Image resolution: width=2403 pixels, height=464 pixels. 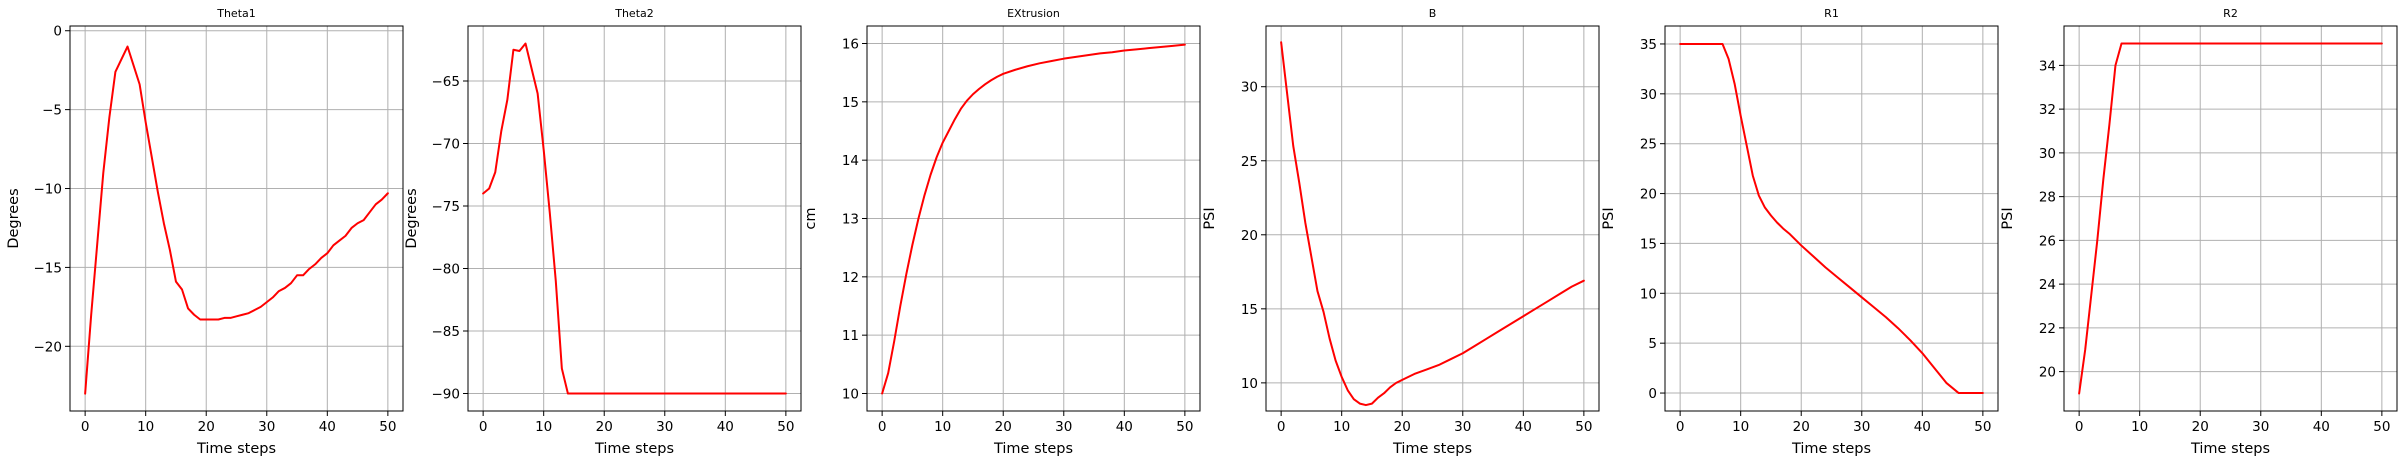 I want to click on chart-title: R1, so click(x=1831, y=13).